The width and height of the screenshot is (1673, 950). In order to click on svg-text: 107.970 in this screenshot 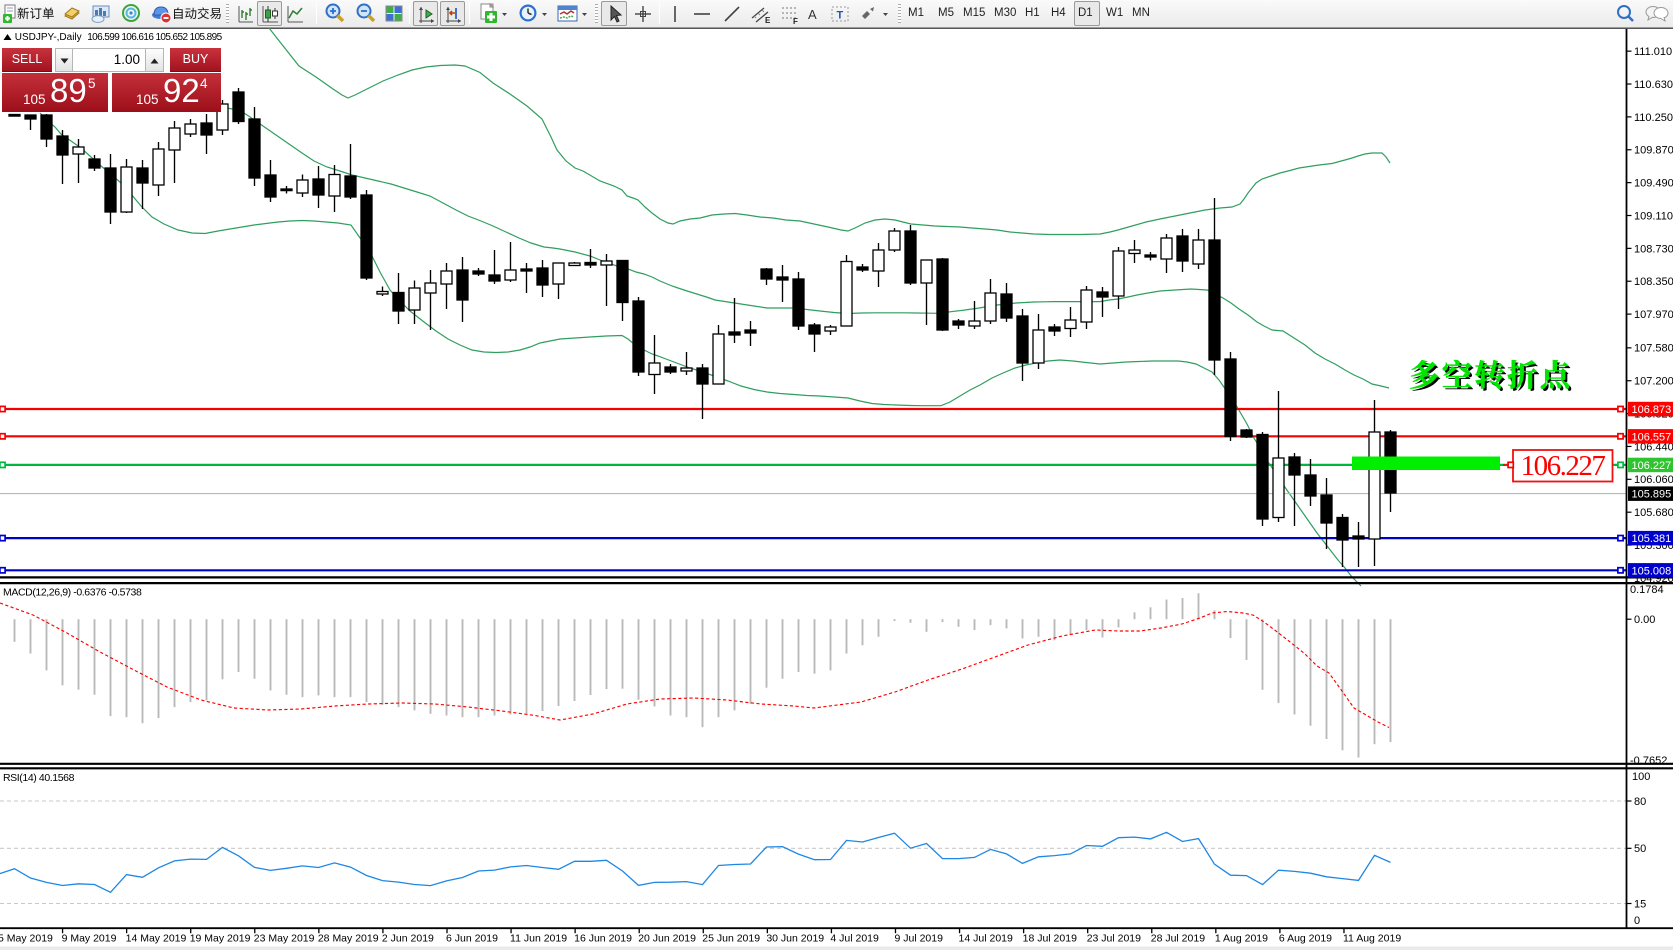, I will do `click(1653, 315)`.